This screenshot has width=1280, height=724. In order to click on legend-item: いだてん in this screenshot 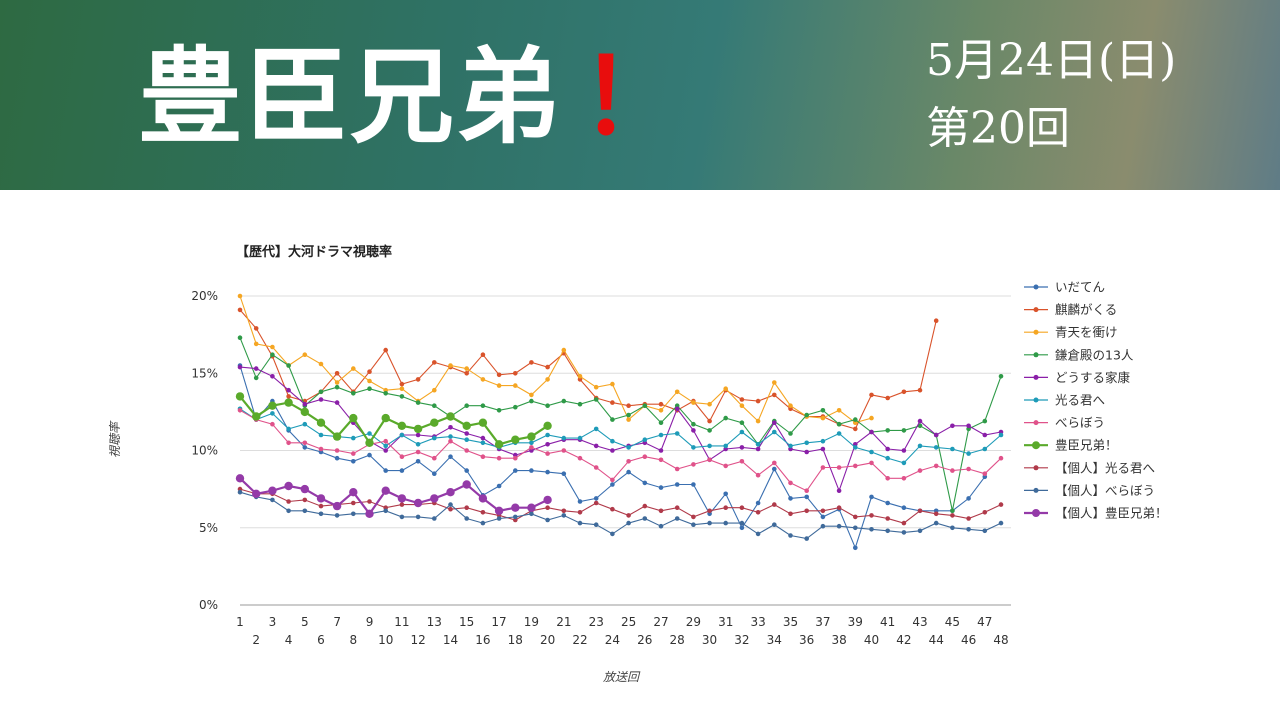, I will do `click(1064, 287)`.